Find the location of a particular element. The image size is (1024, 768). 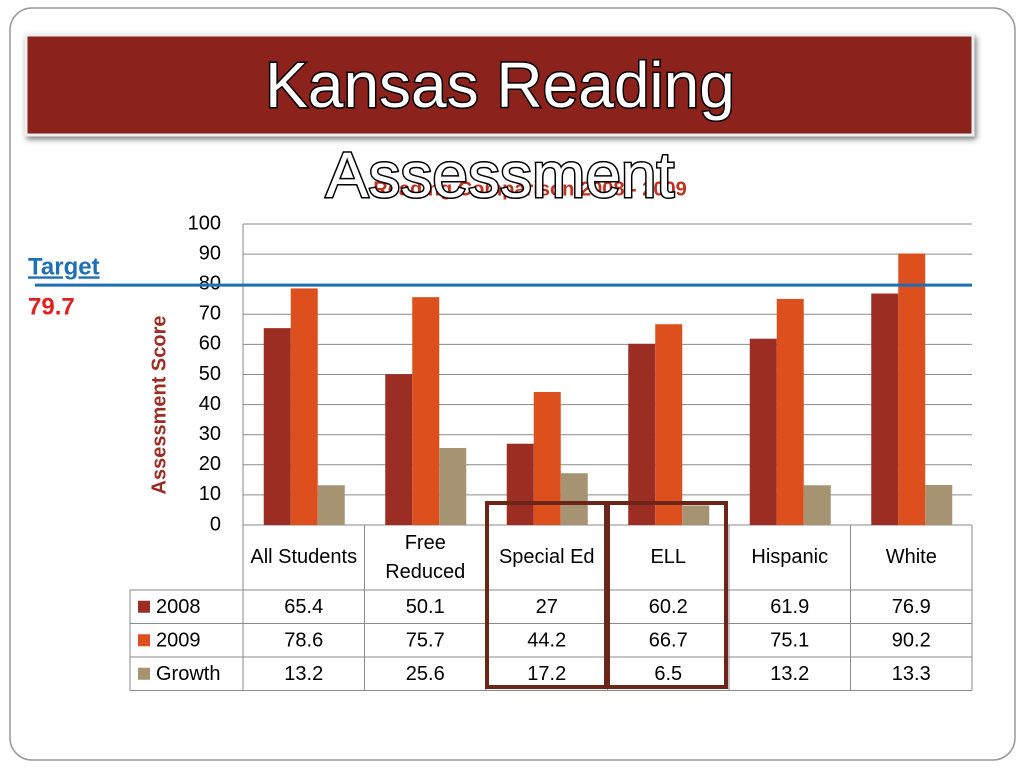

y-tick-label: 10 is located at coordinates (210, 494).